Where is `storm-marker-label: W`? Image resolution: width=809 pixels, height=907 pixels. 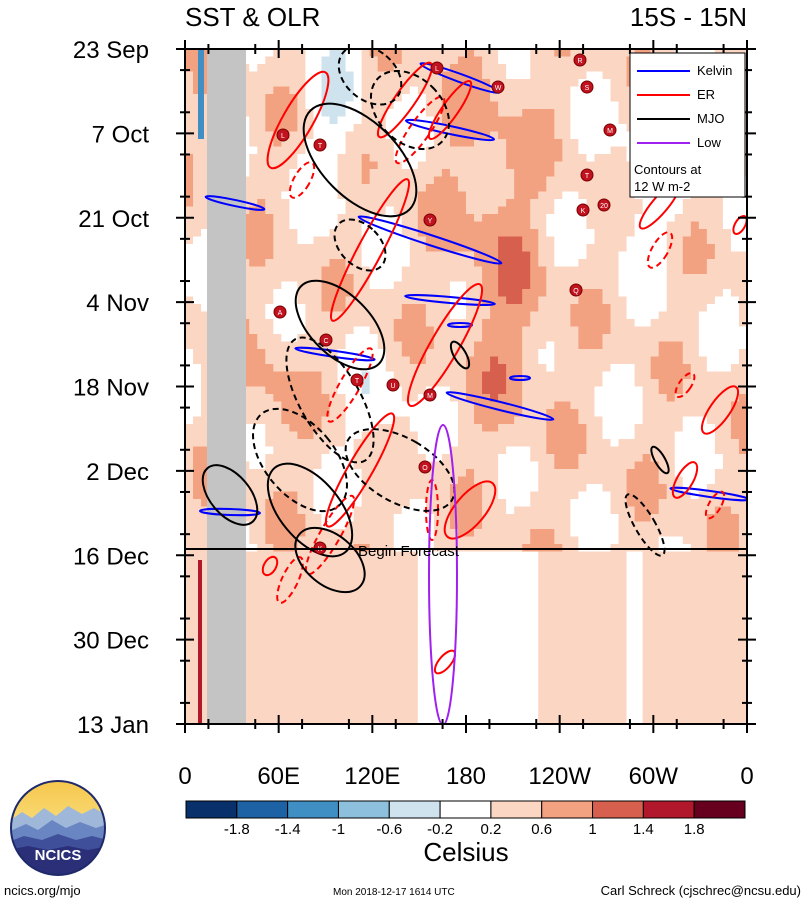
storm-marker-label: W is located at coordinates (498, 88).